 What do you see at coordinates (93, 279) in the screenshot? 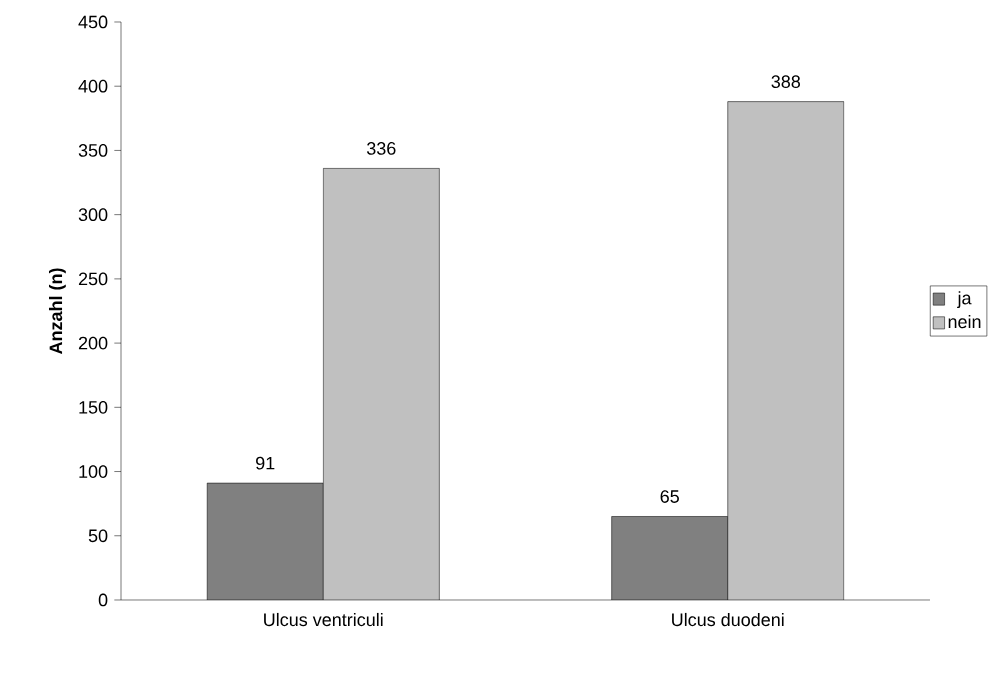
I see `y-tick-label: 250` at bounding box center [93, 279].